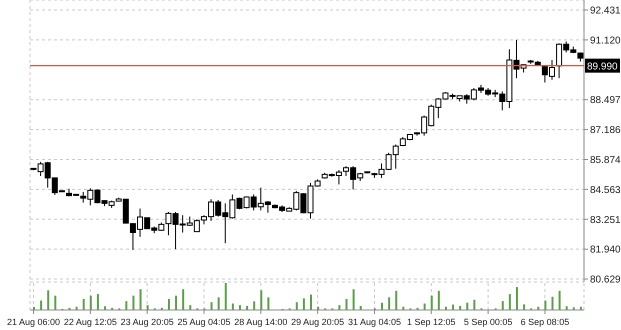  Describe the element at coordinates (605, 160) in the screenshot. I see `y-tick-label: 85.874` at that location.